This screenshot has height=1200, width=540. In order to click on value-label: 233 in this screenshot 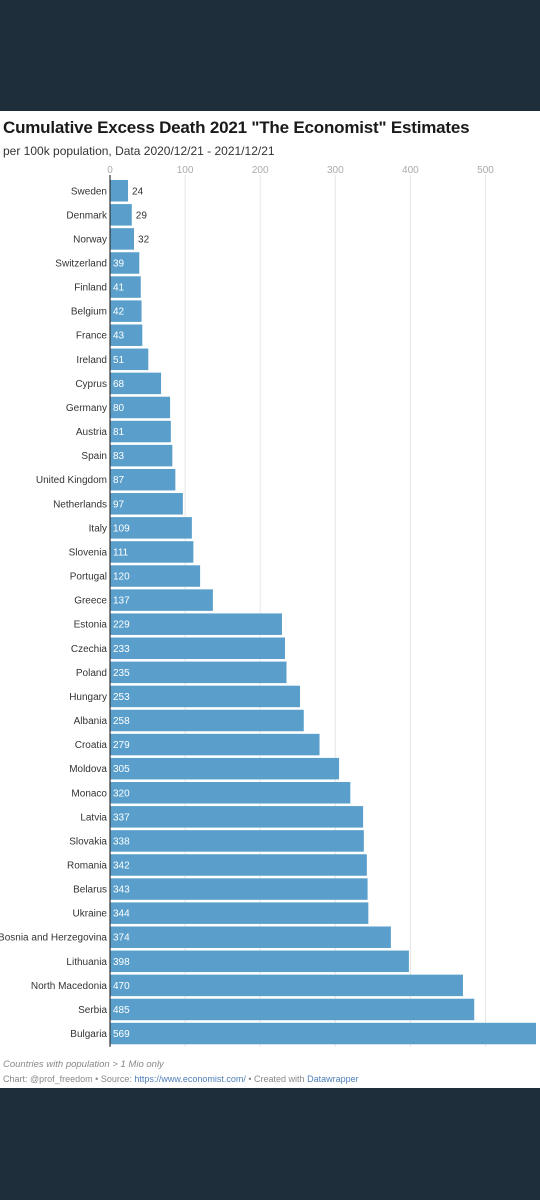, I will do `click(121, 649)`.